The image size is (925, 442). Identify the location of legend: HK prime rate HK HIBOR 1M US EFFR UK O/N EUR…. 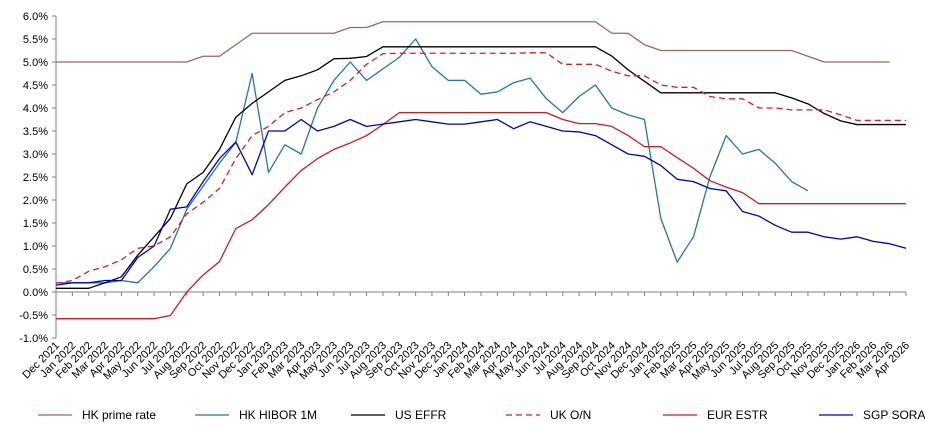
(481, 415).